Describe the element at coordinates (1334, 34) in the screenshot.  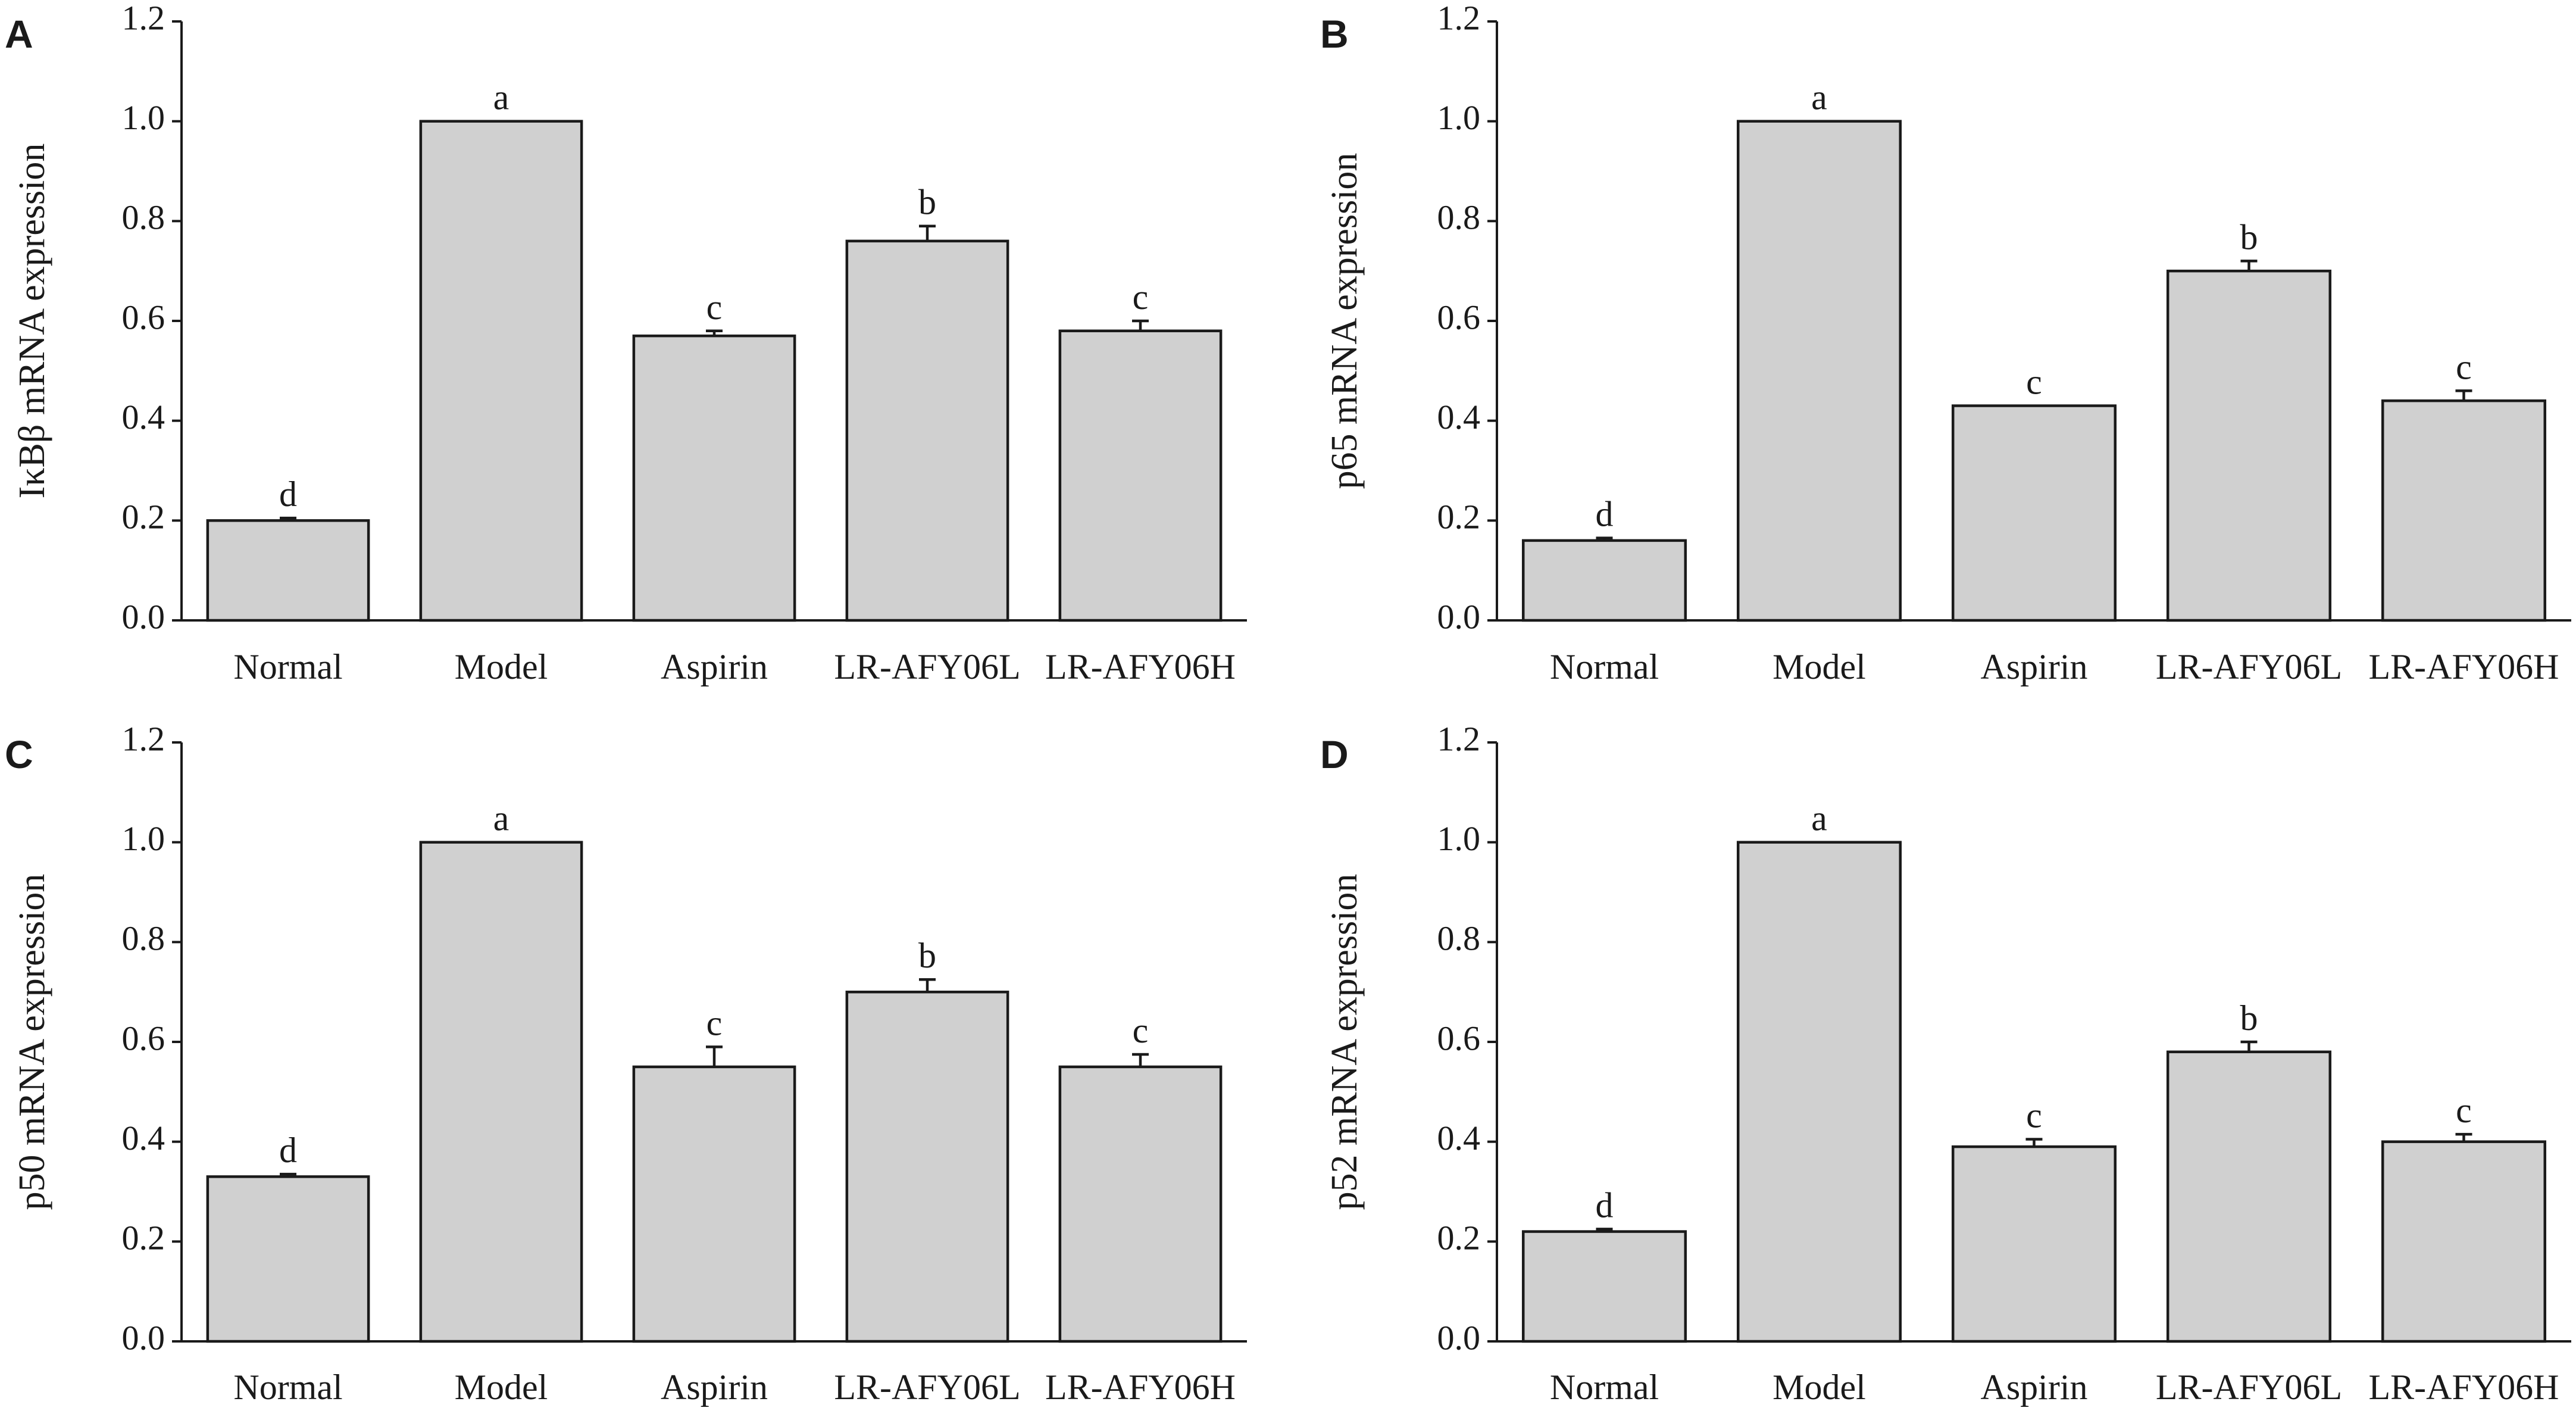
I see `panel-letter: B` at that location.